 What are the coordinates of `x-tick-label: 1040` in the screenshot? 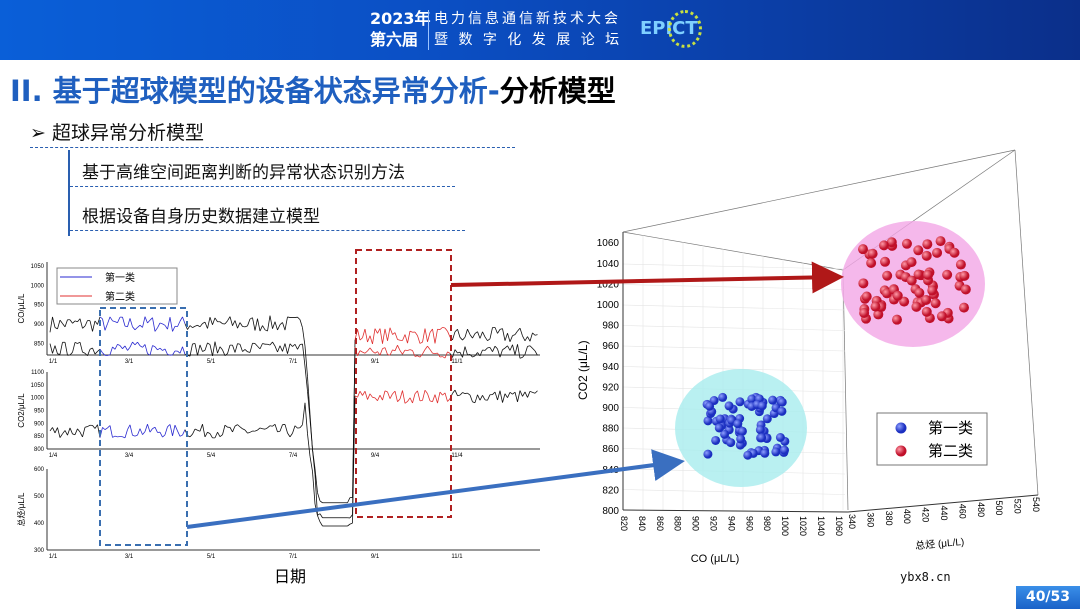 It's located at (821, 526).